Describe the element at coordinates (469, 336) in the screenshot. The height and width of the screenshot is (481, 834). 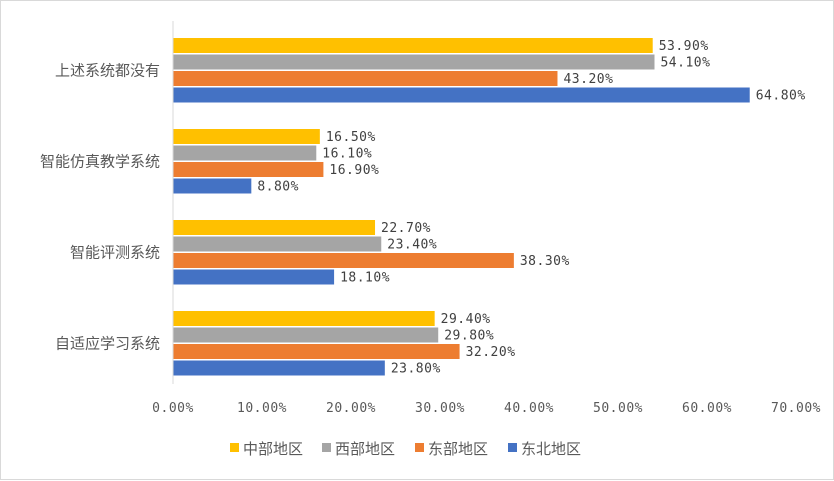
I see `data-label: 29.80%` at that location.